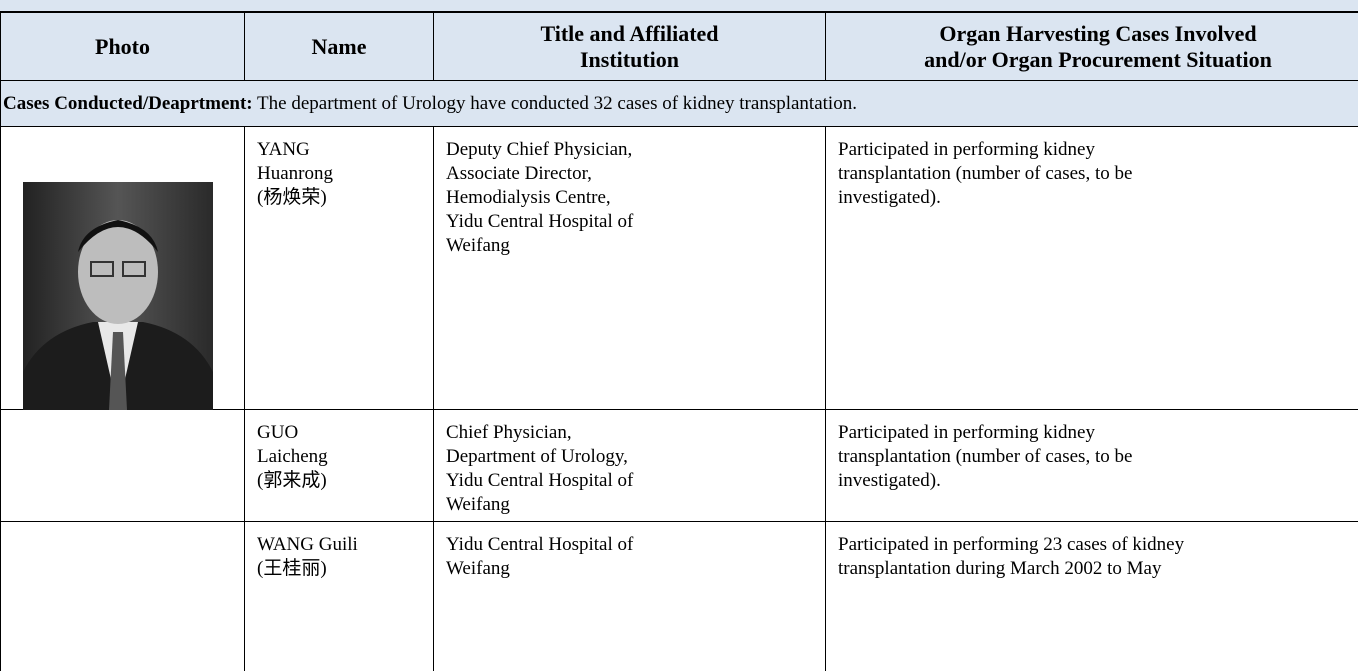 The height and width of the screenshot is (671, 1358). Describe the element at coordinates (292, 480) in the screenshot. I see `text-line: (郭来成)` at that location.